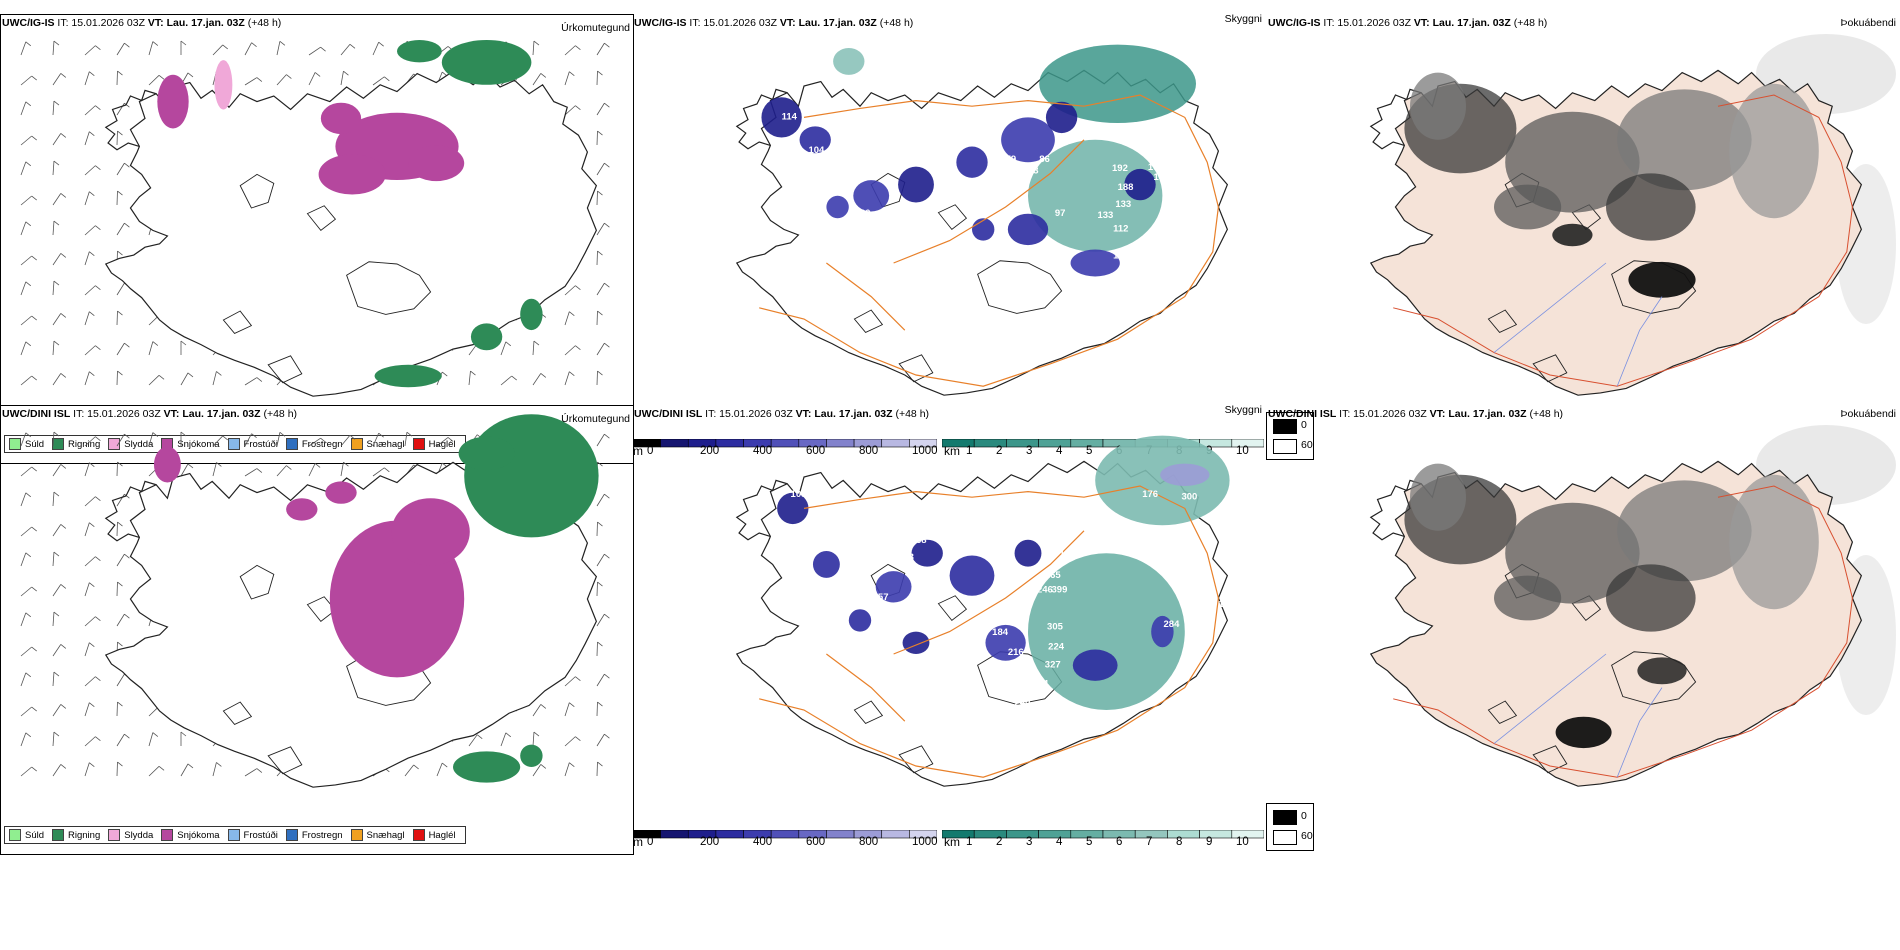  I want to click on map-value-label: 227, so click(904, 606).